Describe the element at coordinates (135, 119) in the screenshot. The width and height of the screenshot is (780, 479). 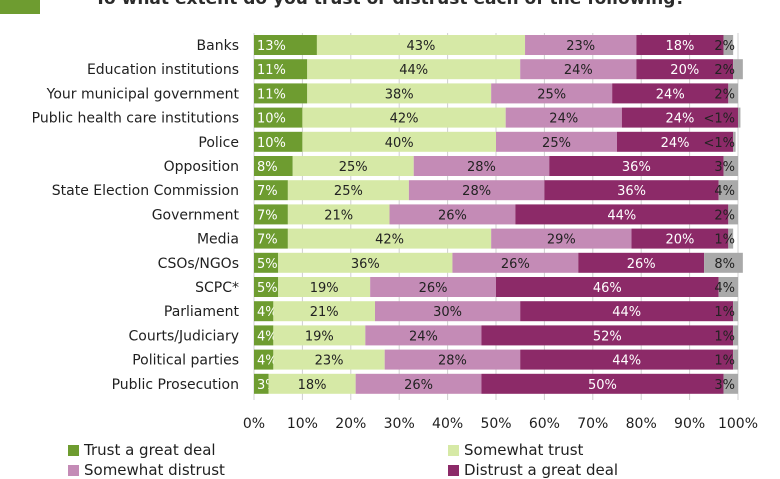
I see `category-label-public-health-care-institutions: Public health care institutions` at that location.